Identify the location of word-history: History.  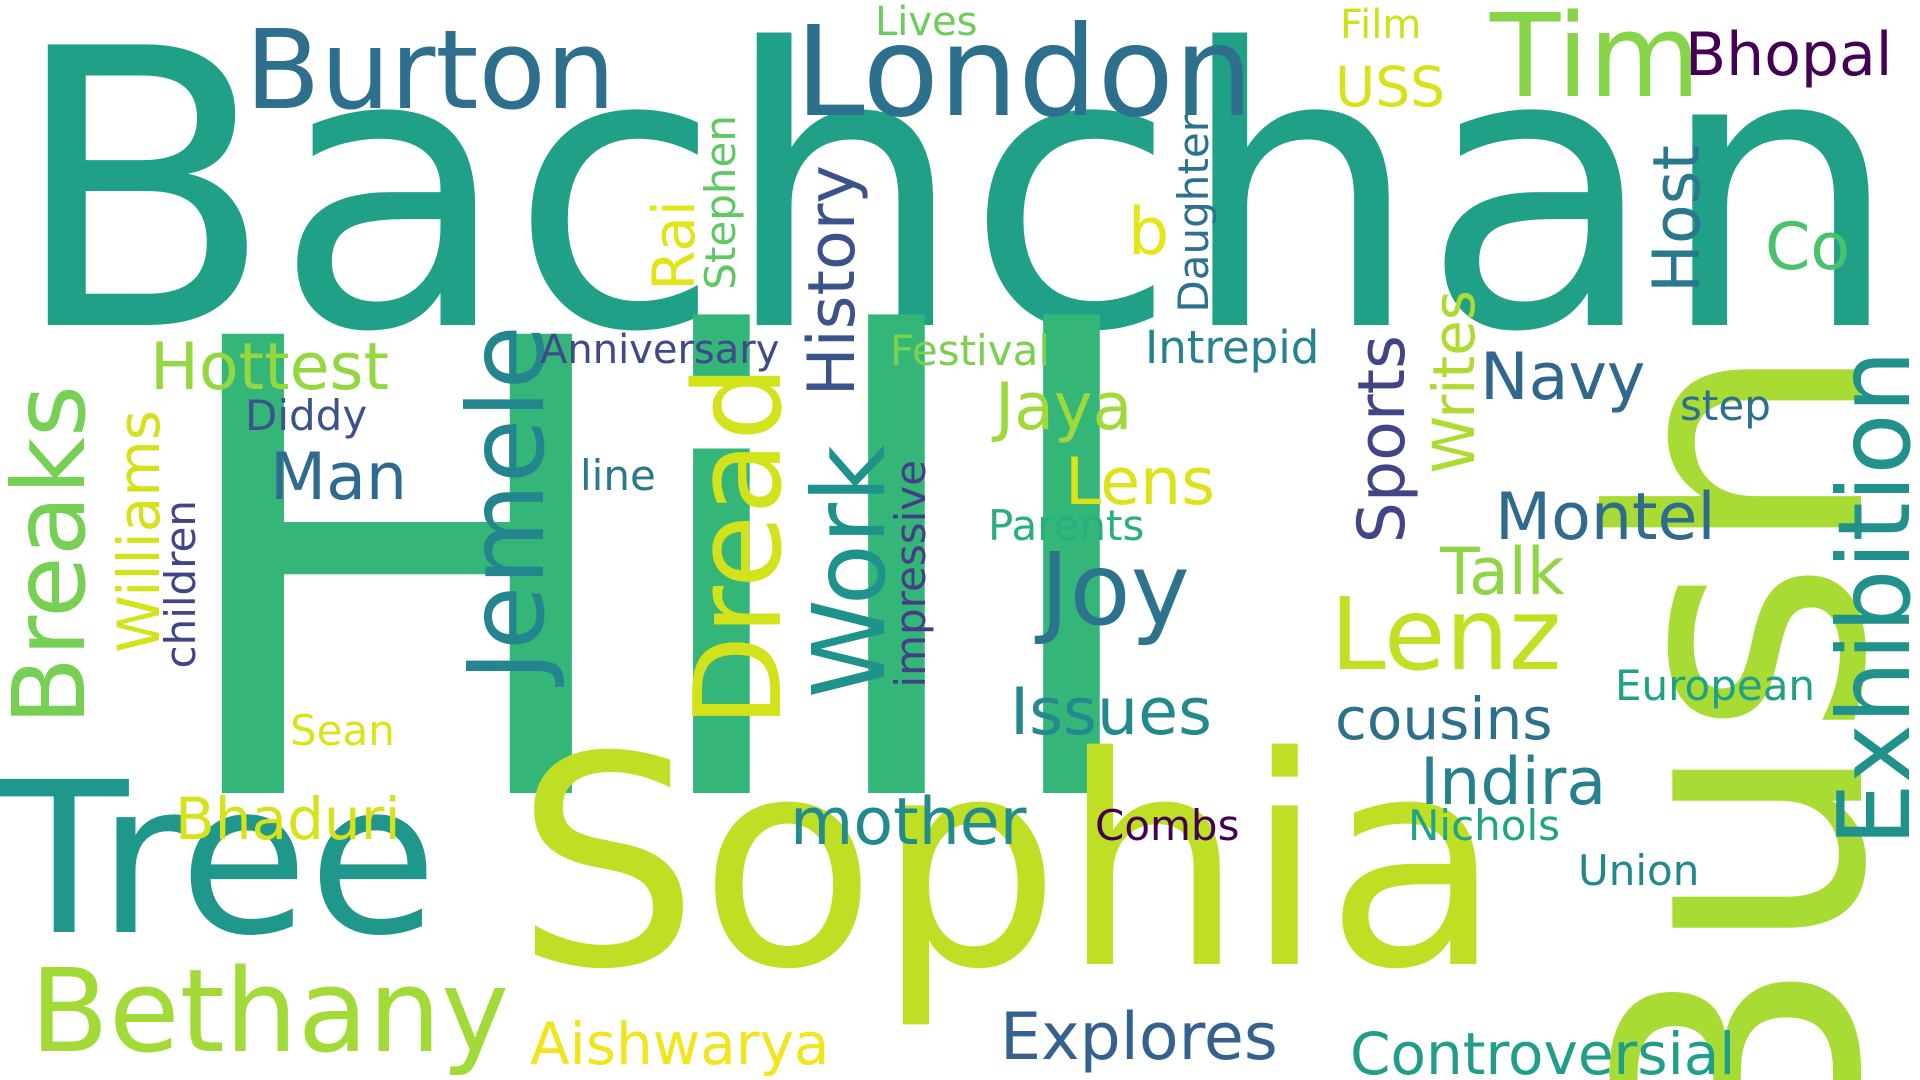
(832, 281).